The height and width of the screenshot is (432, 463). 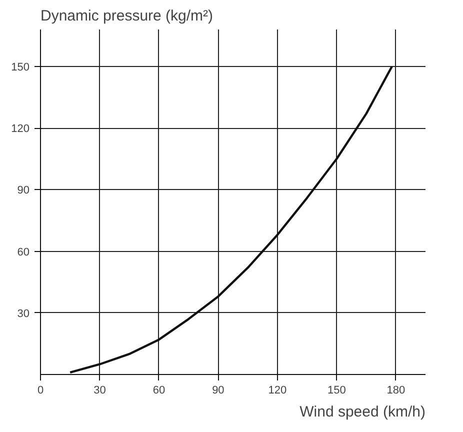 What do you see at coordinates (336, 390) in the screenshot?
I see `x-tick-label: 150` at bounding box center [336, 390].